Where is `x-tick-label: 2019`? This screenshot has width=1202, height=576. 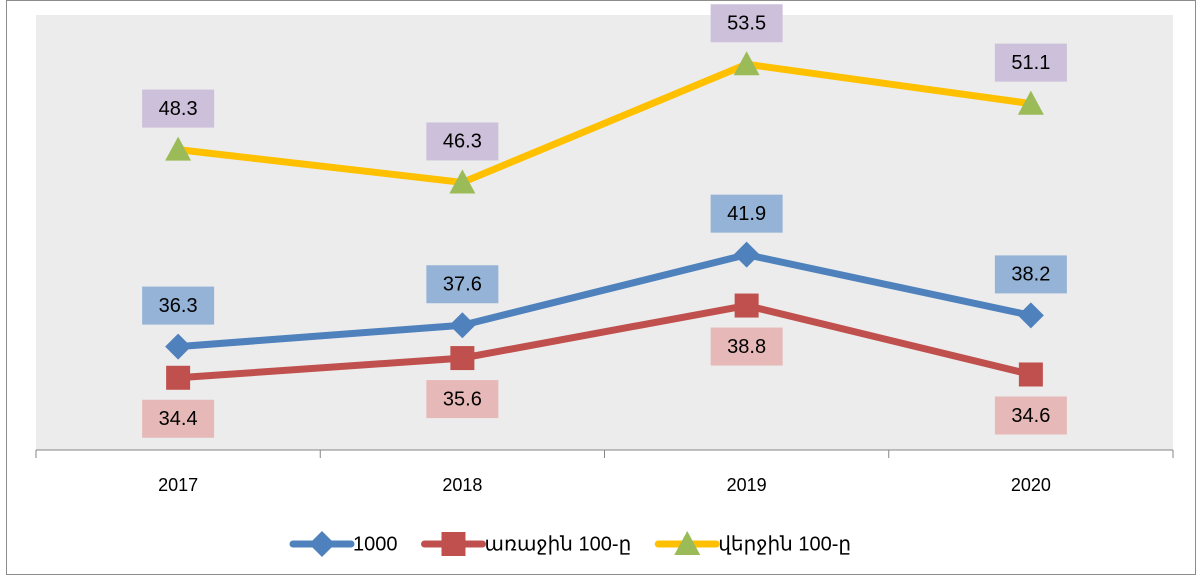
x-tick-label: 2019 is located at coordinates (747, 485).